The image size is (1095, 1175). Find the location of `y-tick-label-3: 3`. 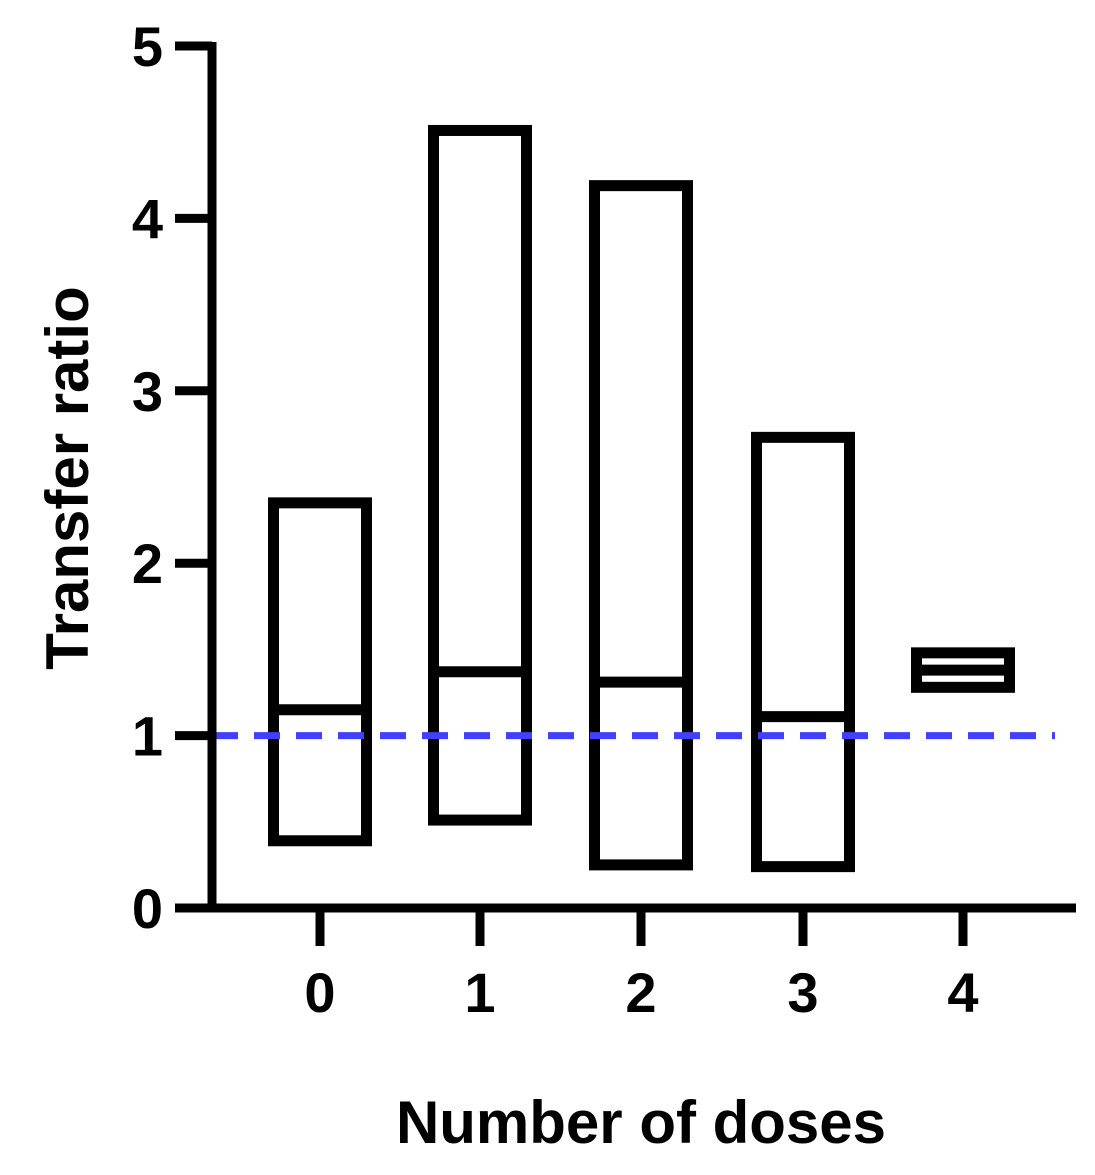

y-tick-label-3: 3 is located at coordinates (147, 391).